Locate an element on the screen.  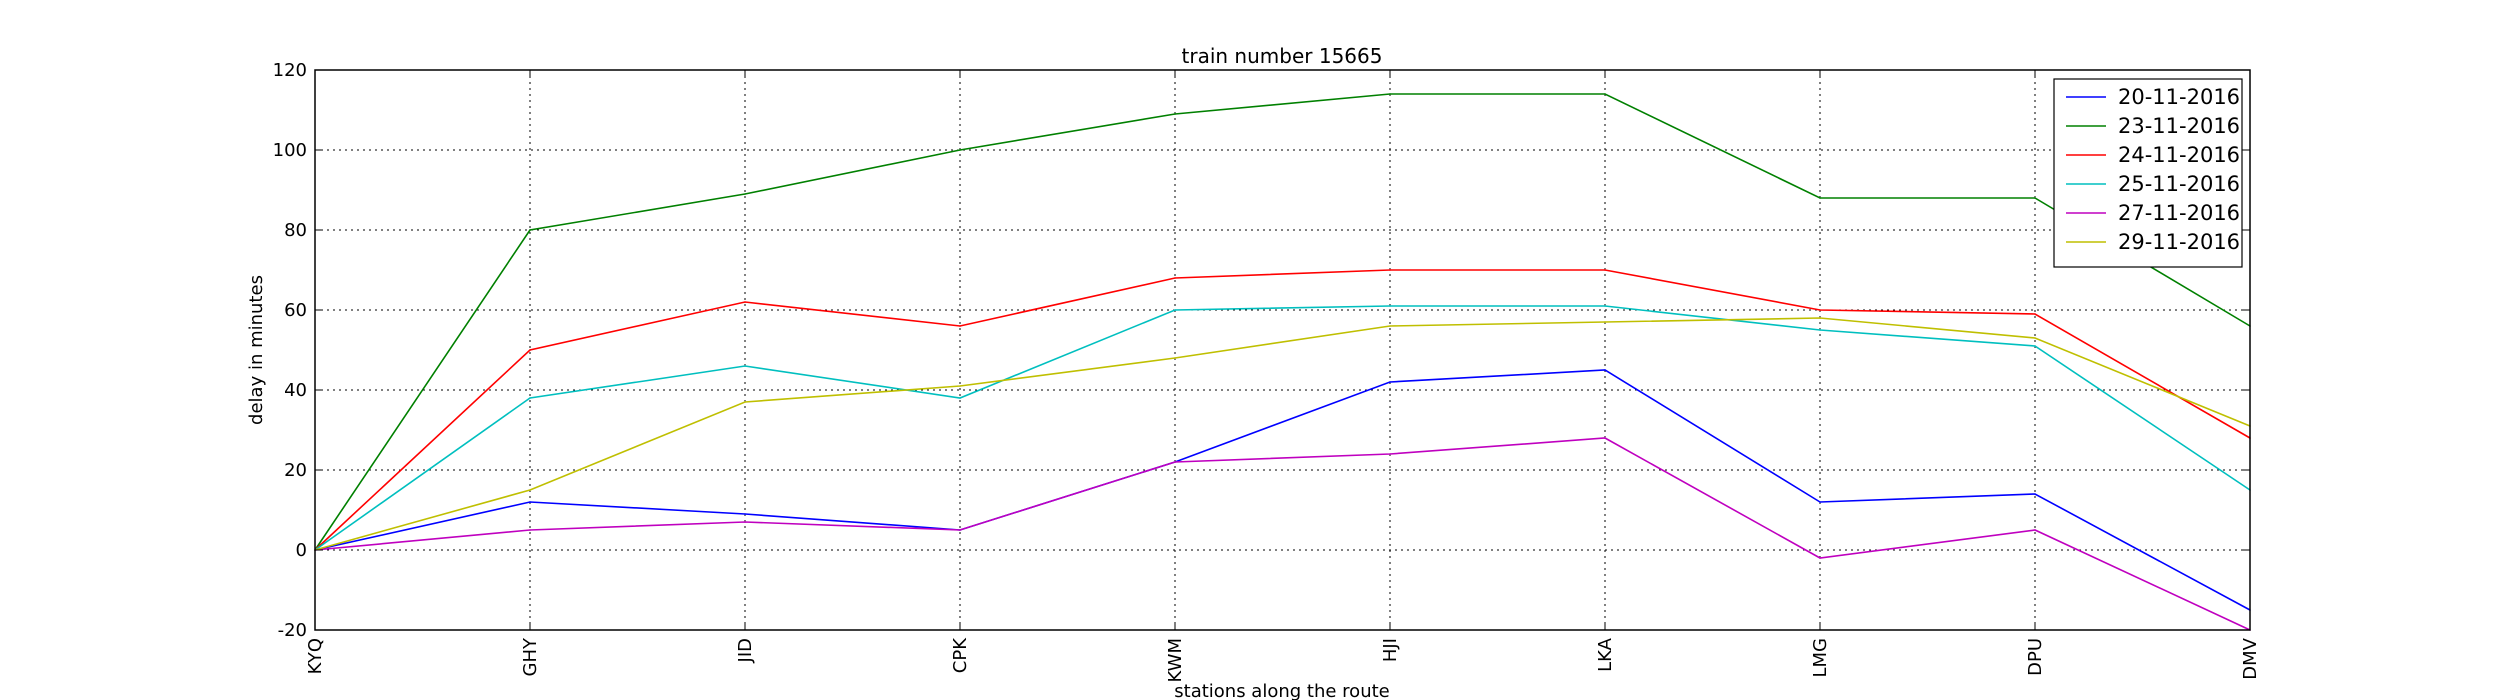
legend-label: 29-11-2016 is located at coordinates (2179, 242).